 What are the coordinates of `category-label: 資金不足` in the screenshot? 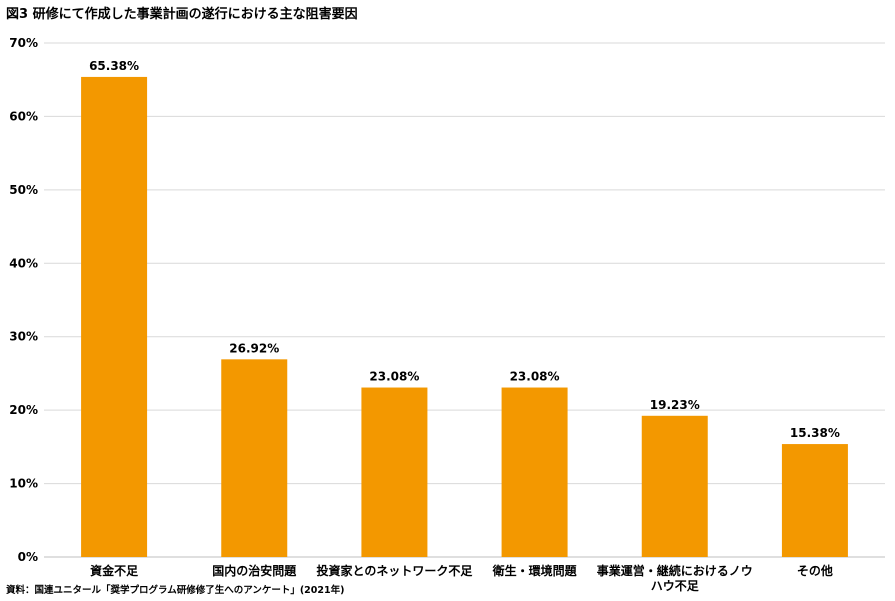 It's located at (114, 570).